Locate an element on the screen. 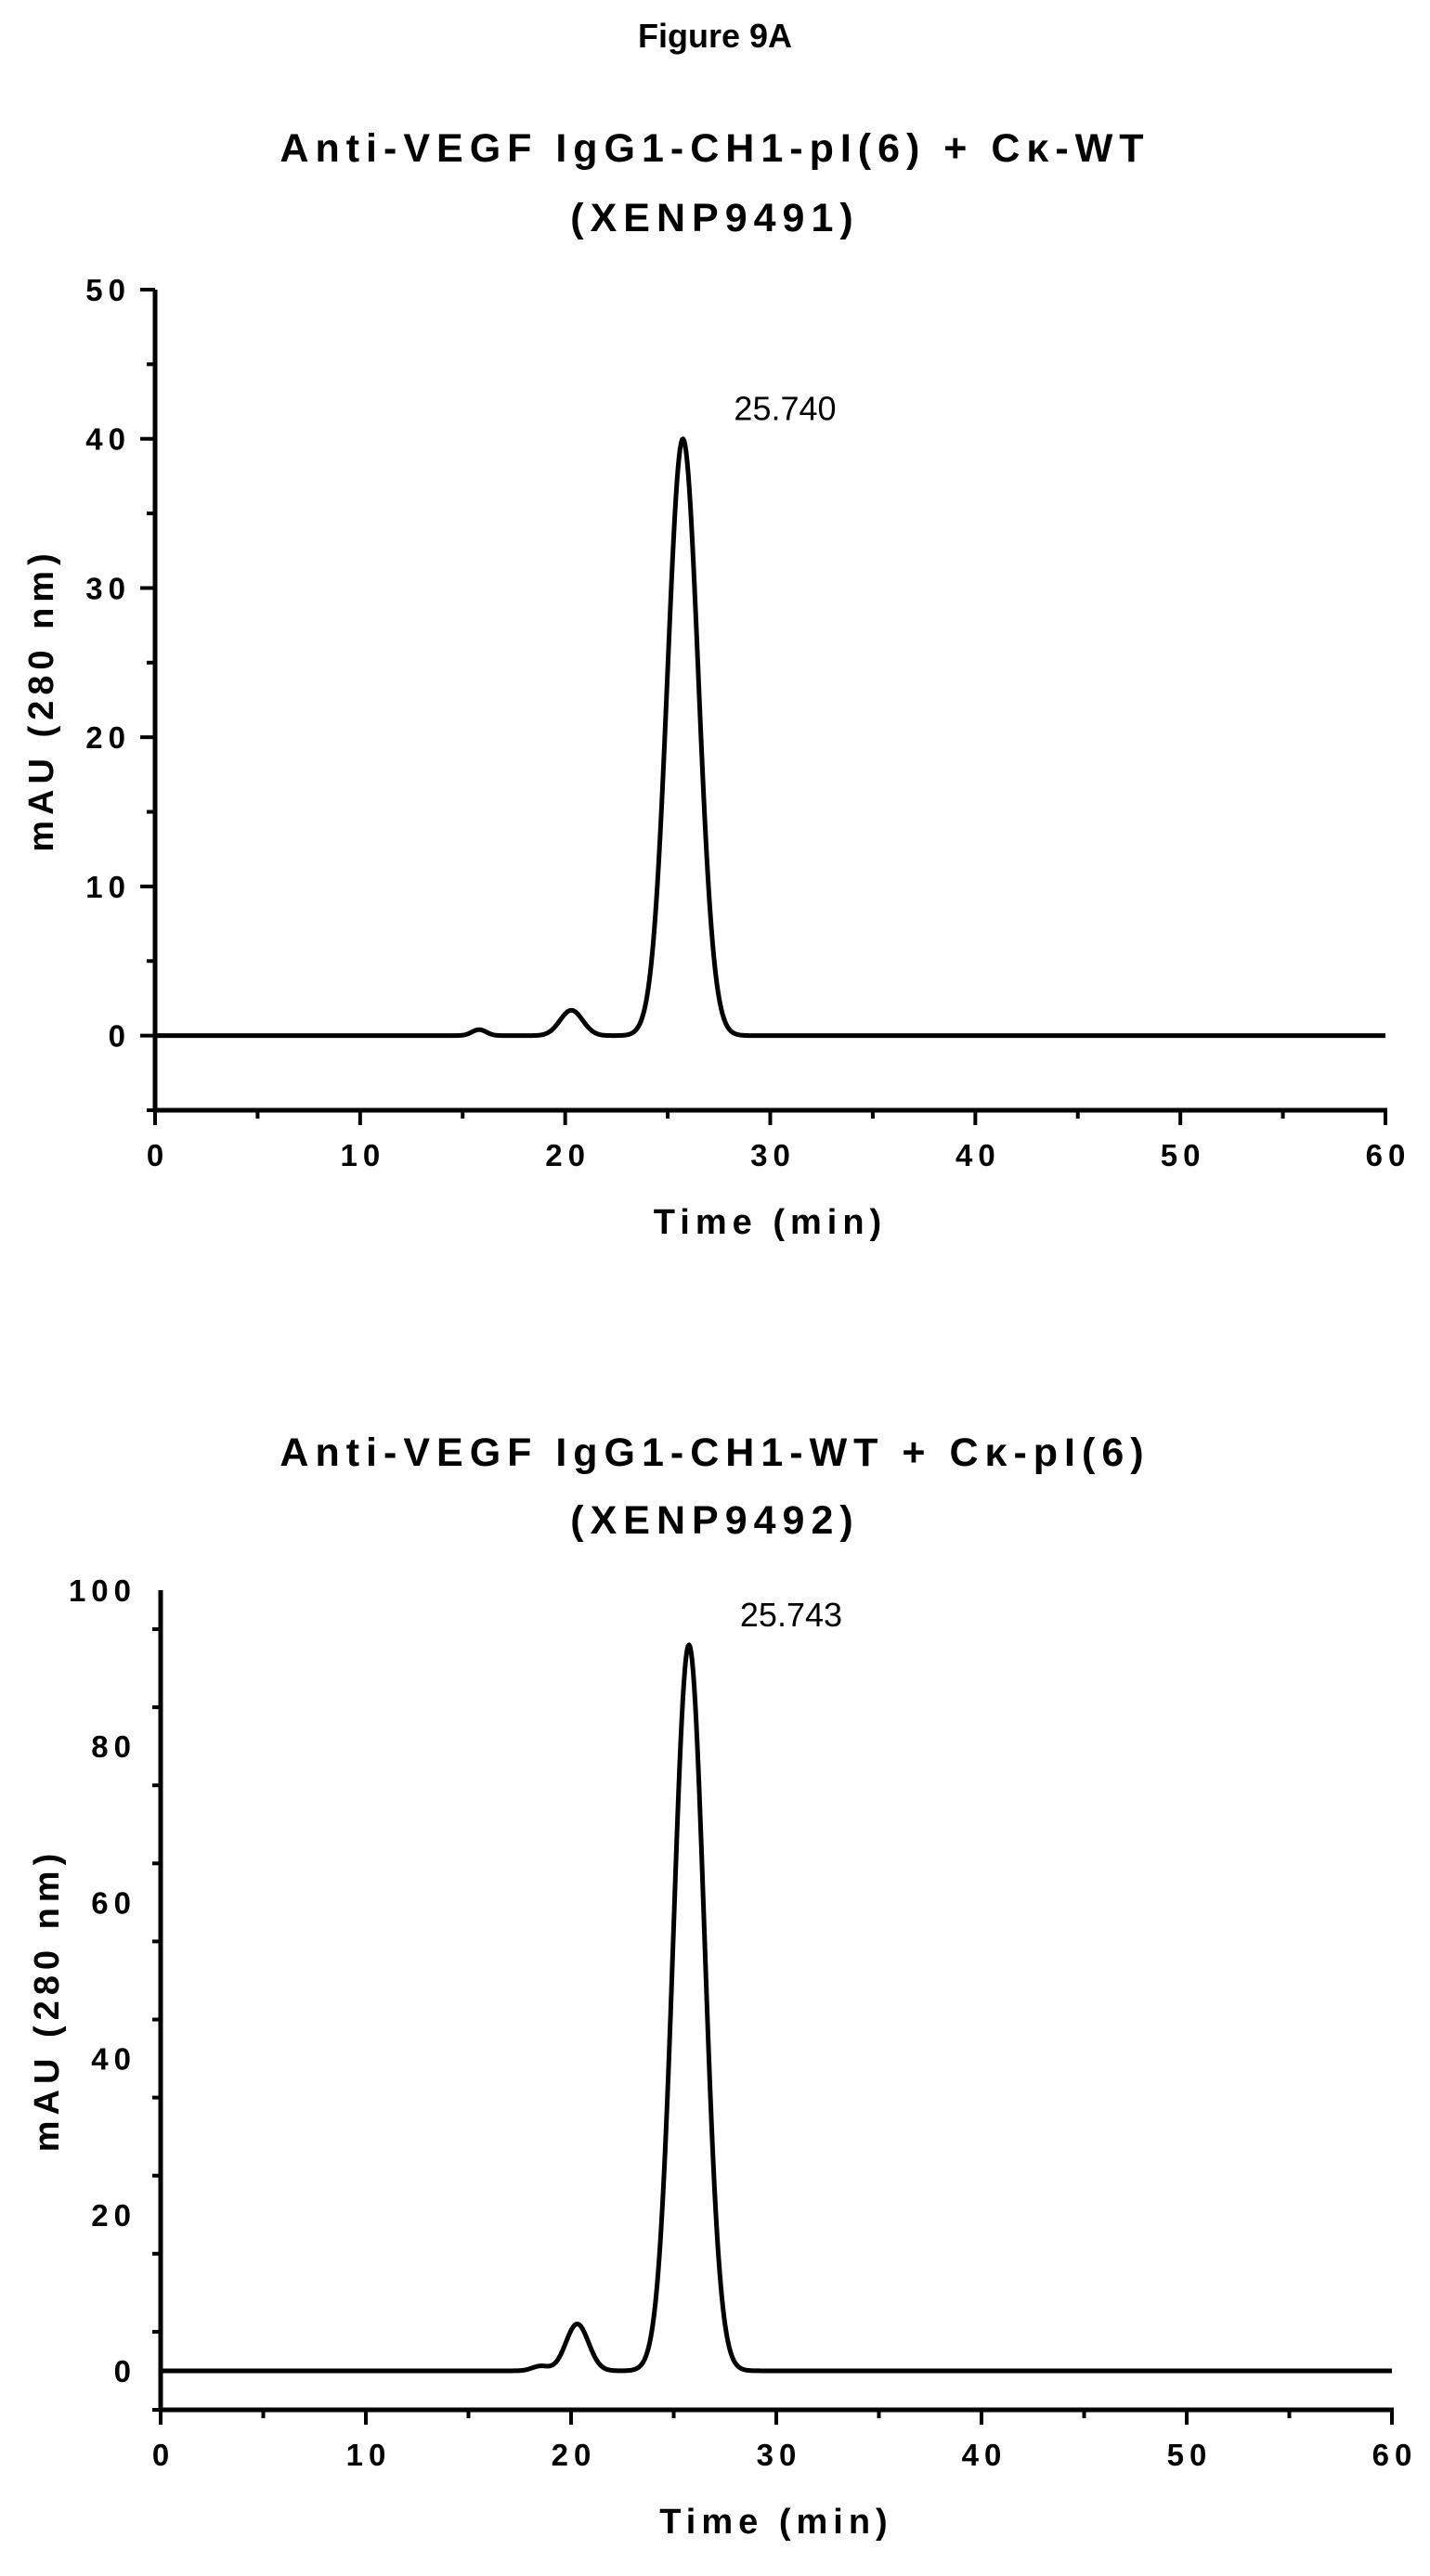 The height and width of the screenshot is (2576, 1430). chart-2-y-tick-label: 0 is located at coordinates (125, 2371).